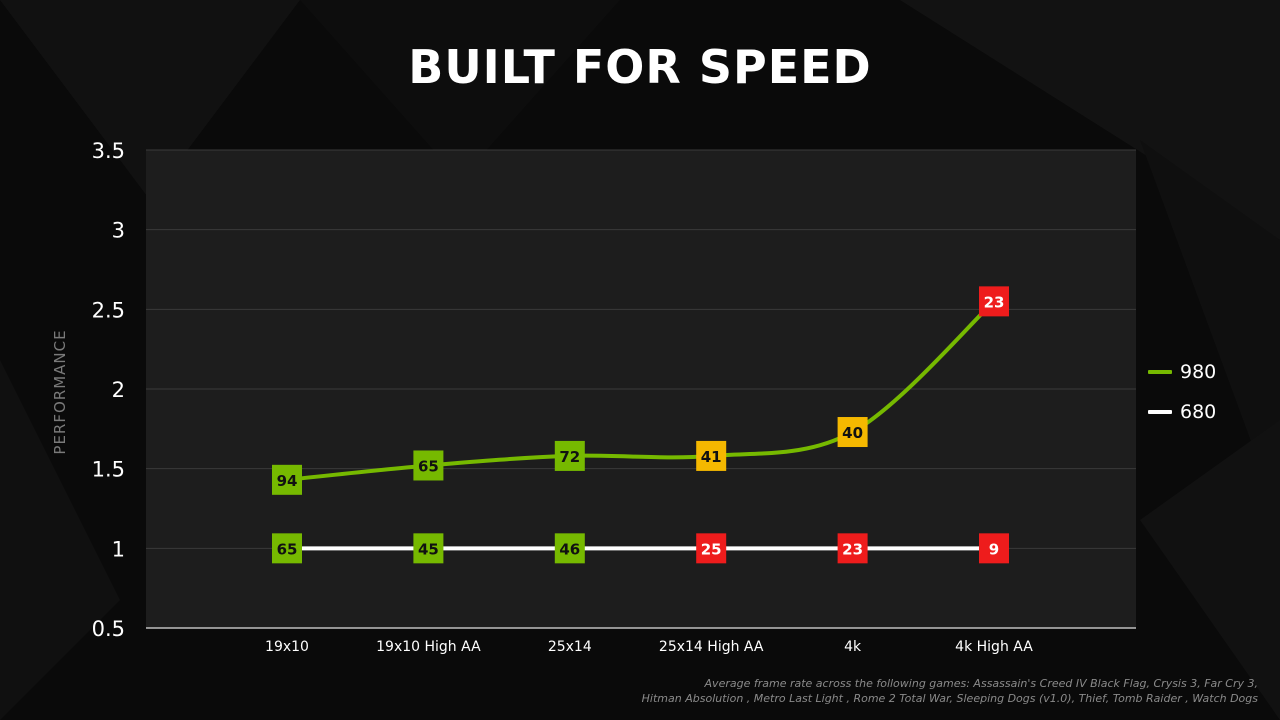 This screenshot has height=720, width=1280. What do you see at coordinates (711, 647) in the screenshot?
I see `x-tick-label: 25x14 High AA` at bounding box center [711, 647].